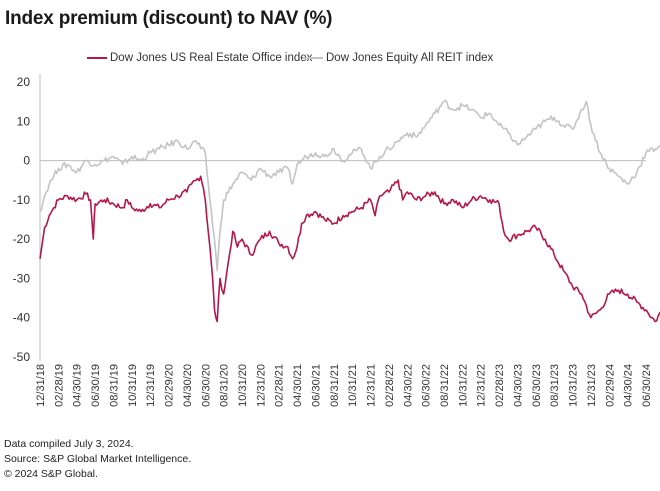 This screenshot has height=491, width=660. I want to click on legend-item-reit: Dow Jones Equity All REIT index, so click(398, 58).